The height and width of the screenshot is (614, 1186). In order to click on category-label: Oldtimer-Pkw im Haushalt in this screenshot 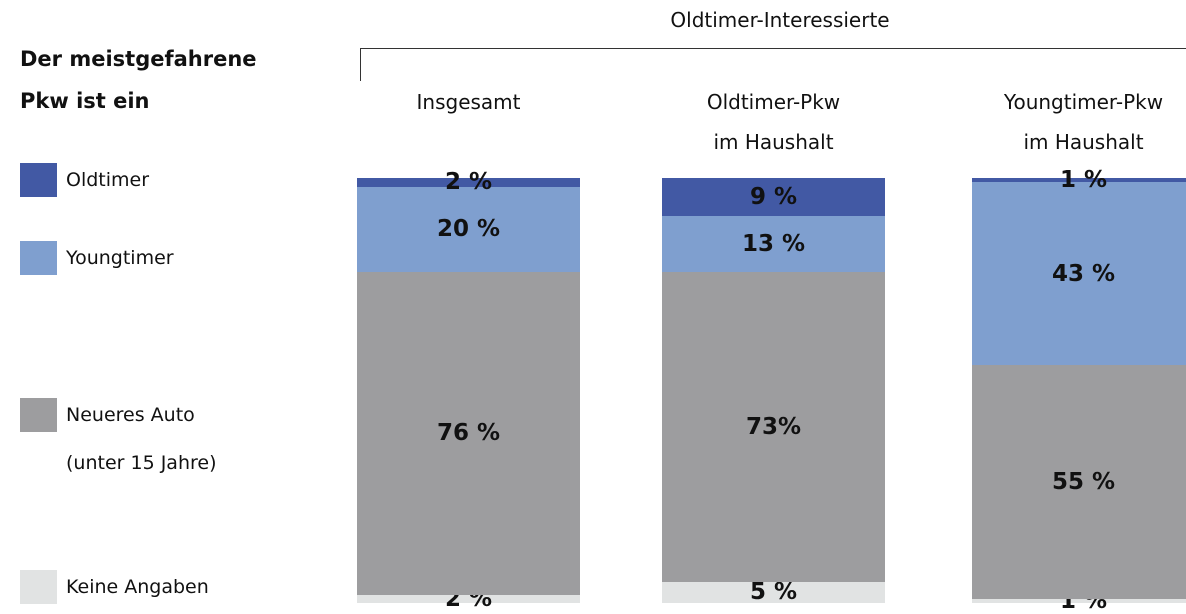, I will do `click(774, 122)`.